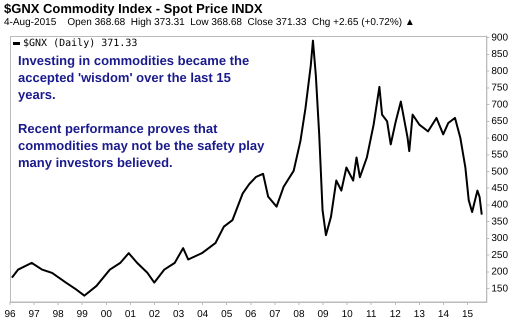 The image size is (516, 323). I want to click on x-tick-label: 02, so click(154, 314).